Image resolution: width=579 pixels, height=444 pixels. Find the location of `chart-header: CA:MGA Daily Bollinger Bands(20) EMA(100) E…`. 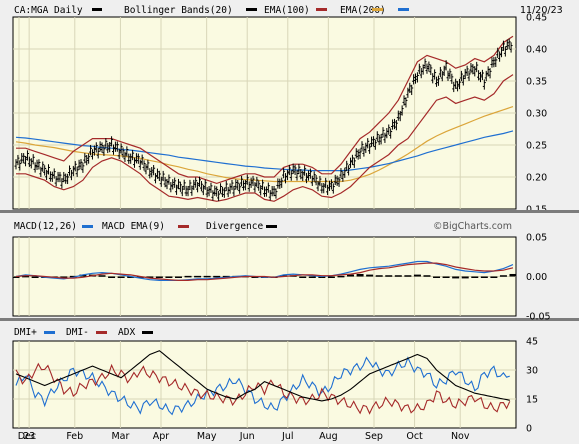

chart-header: CA:MGA Daily Bollinger Bands(20) EMA(100) E… is located at coordinates (288, 10).